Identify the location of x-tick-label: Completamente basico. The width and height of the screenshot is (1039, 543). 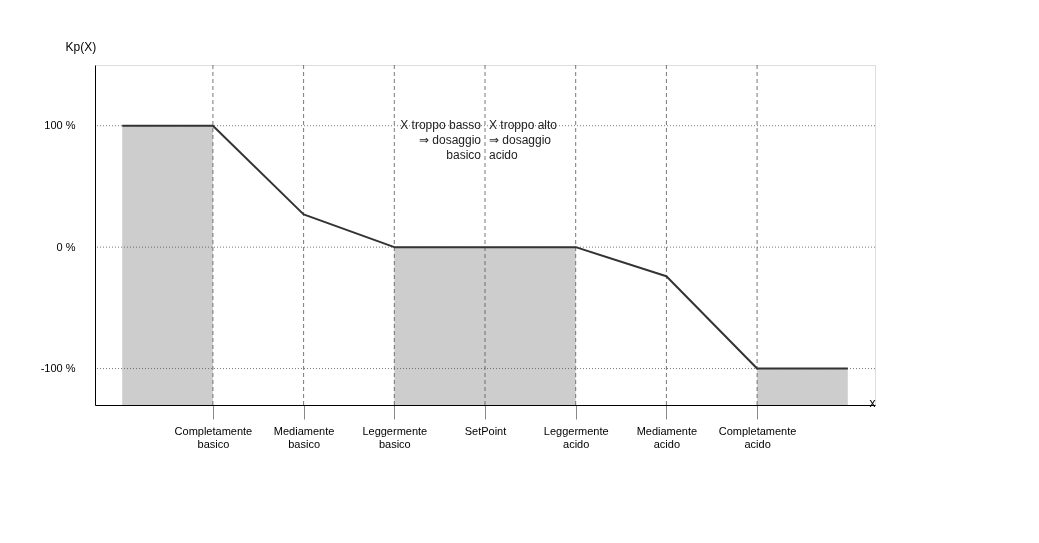
(213, 437).